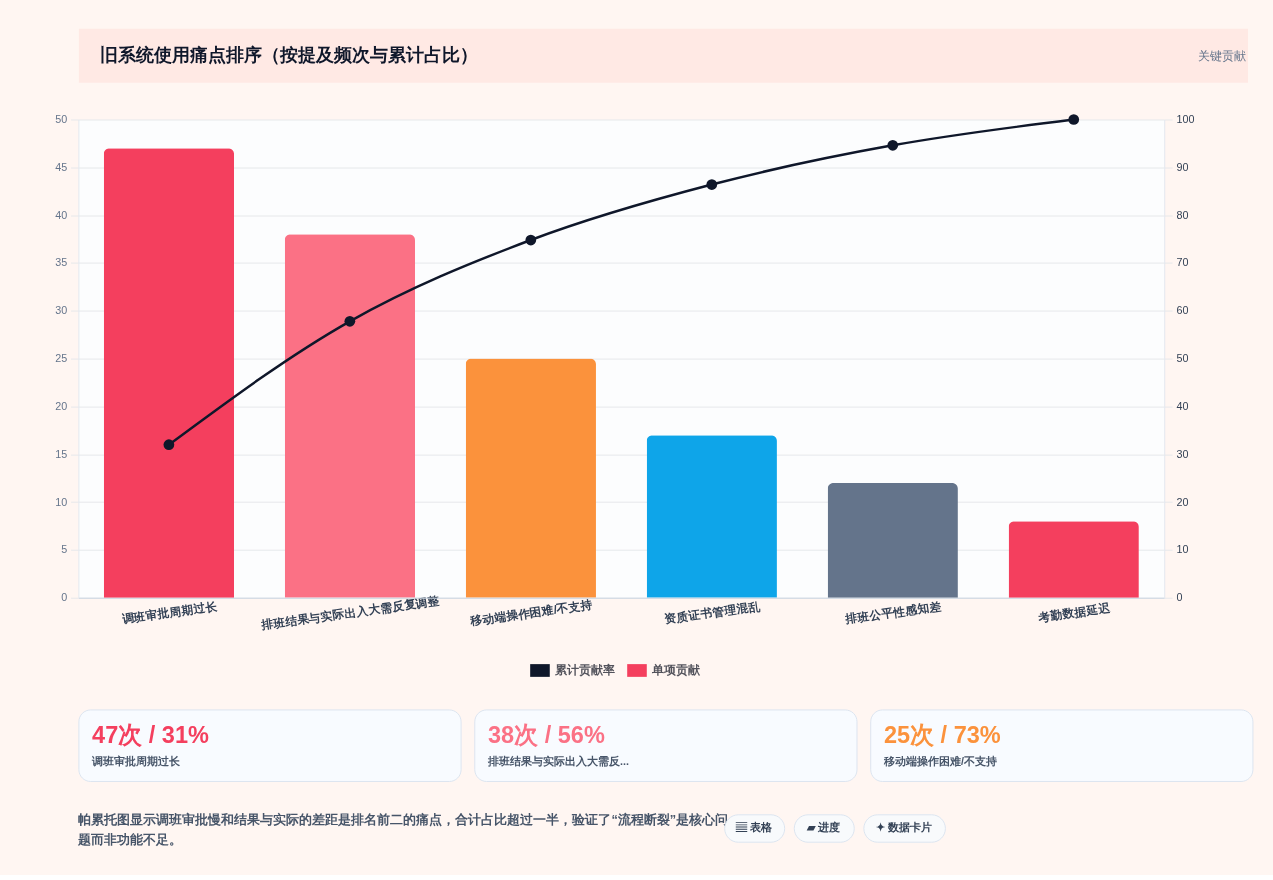 The image size is (1273, 880). Describe the element at coordinates (61, 405) in the screenshot. I see `y-tick-label: 20` at that location.